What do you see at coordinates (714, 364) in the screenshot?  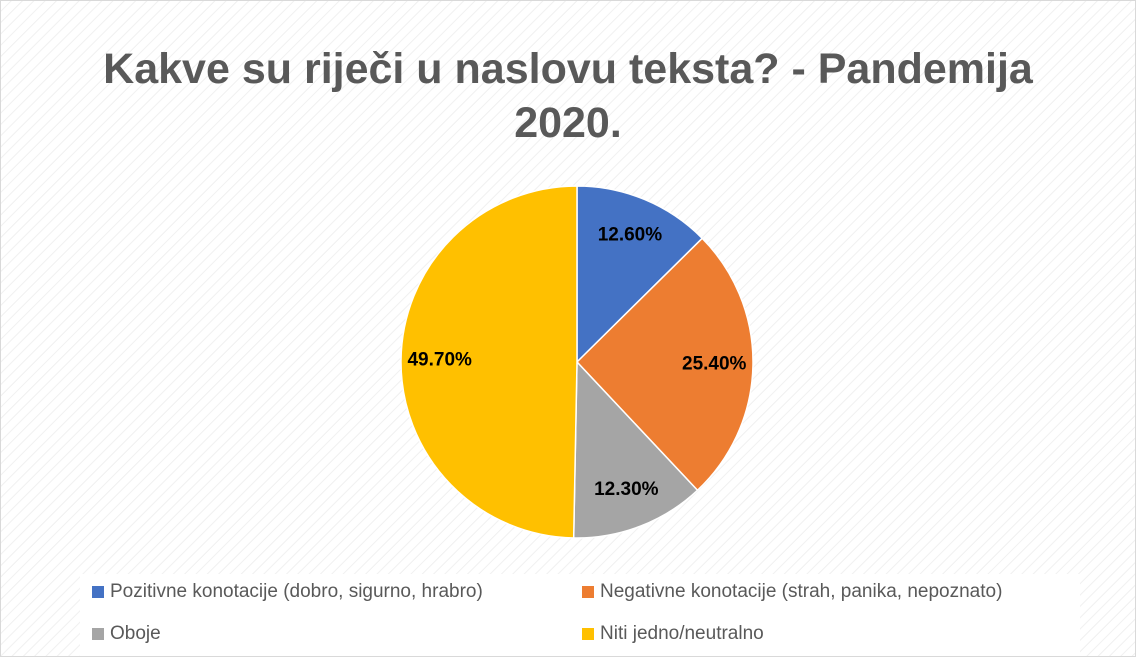 I see `data-label: 25.40%` at bounding box center [714, 364].